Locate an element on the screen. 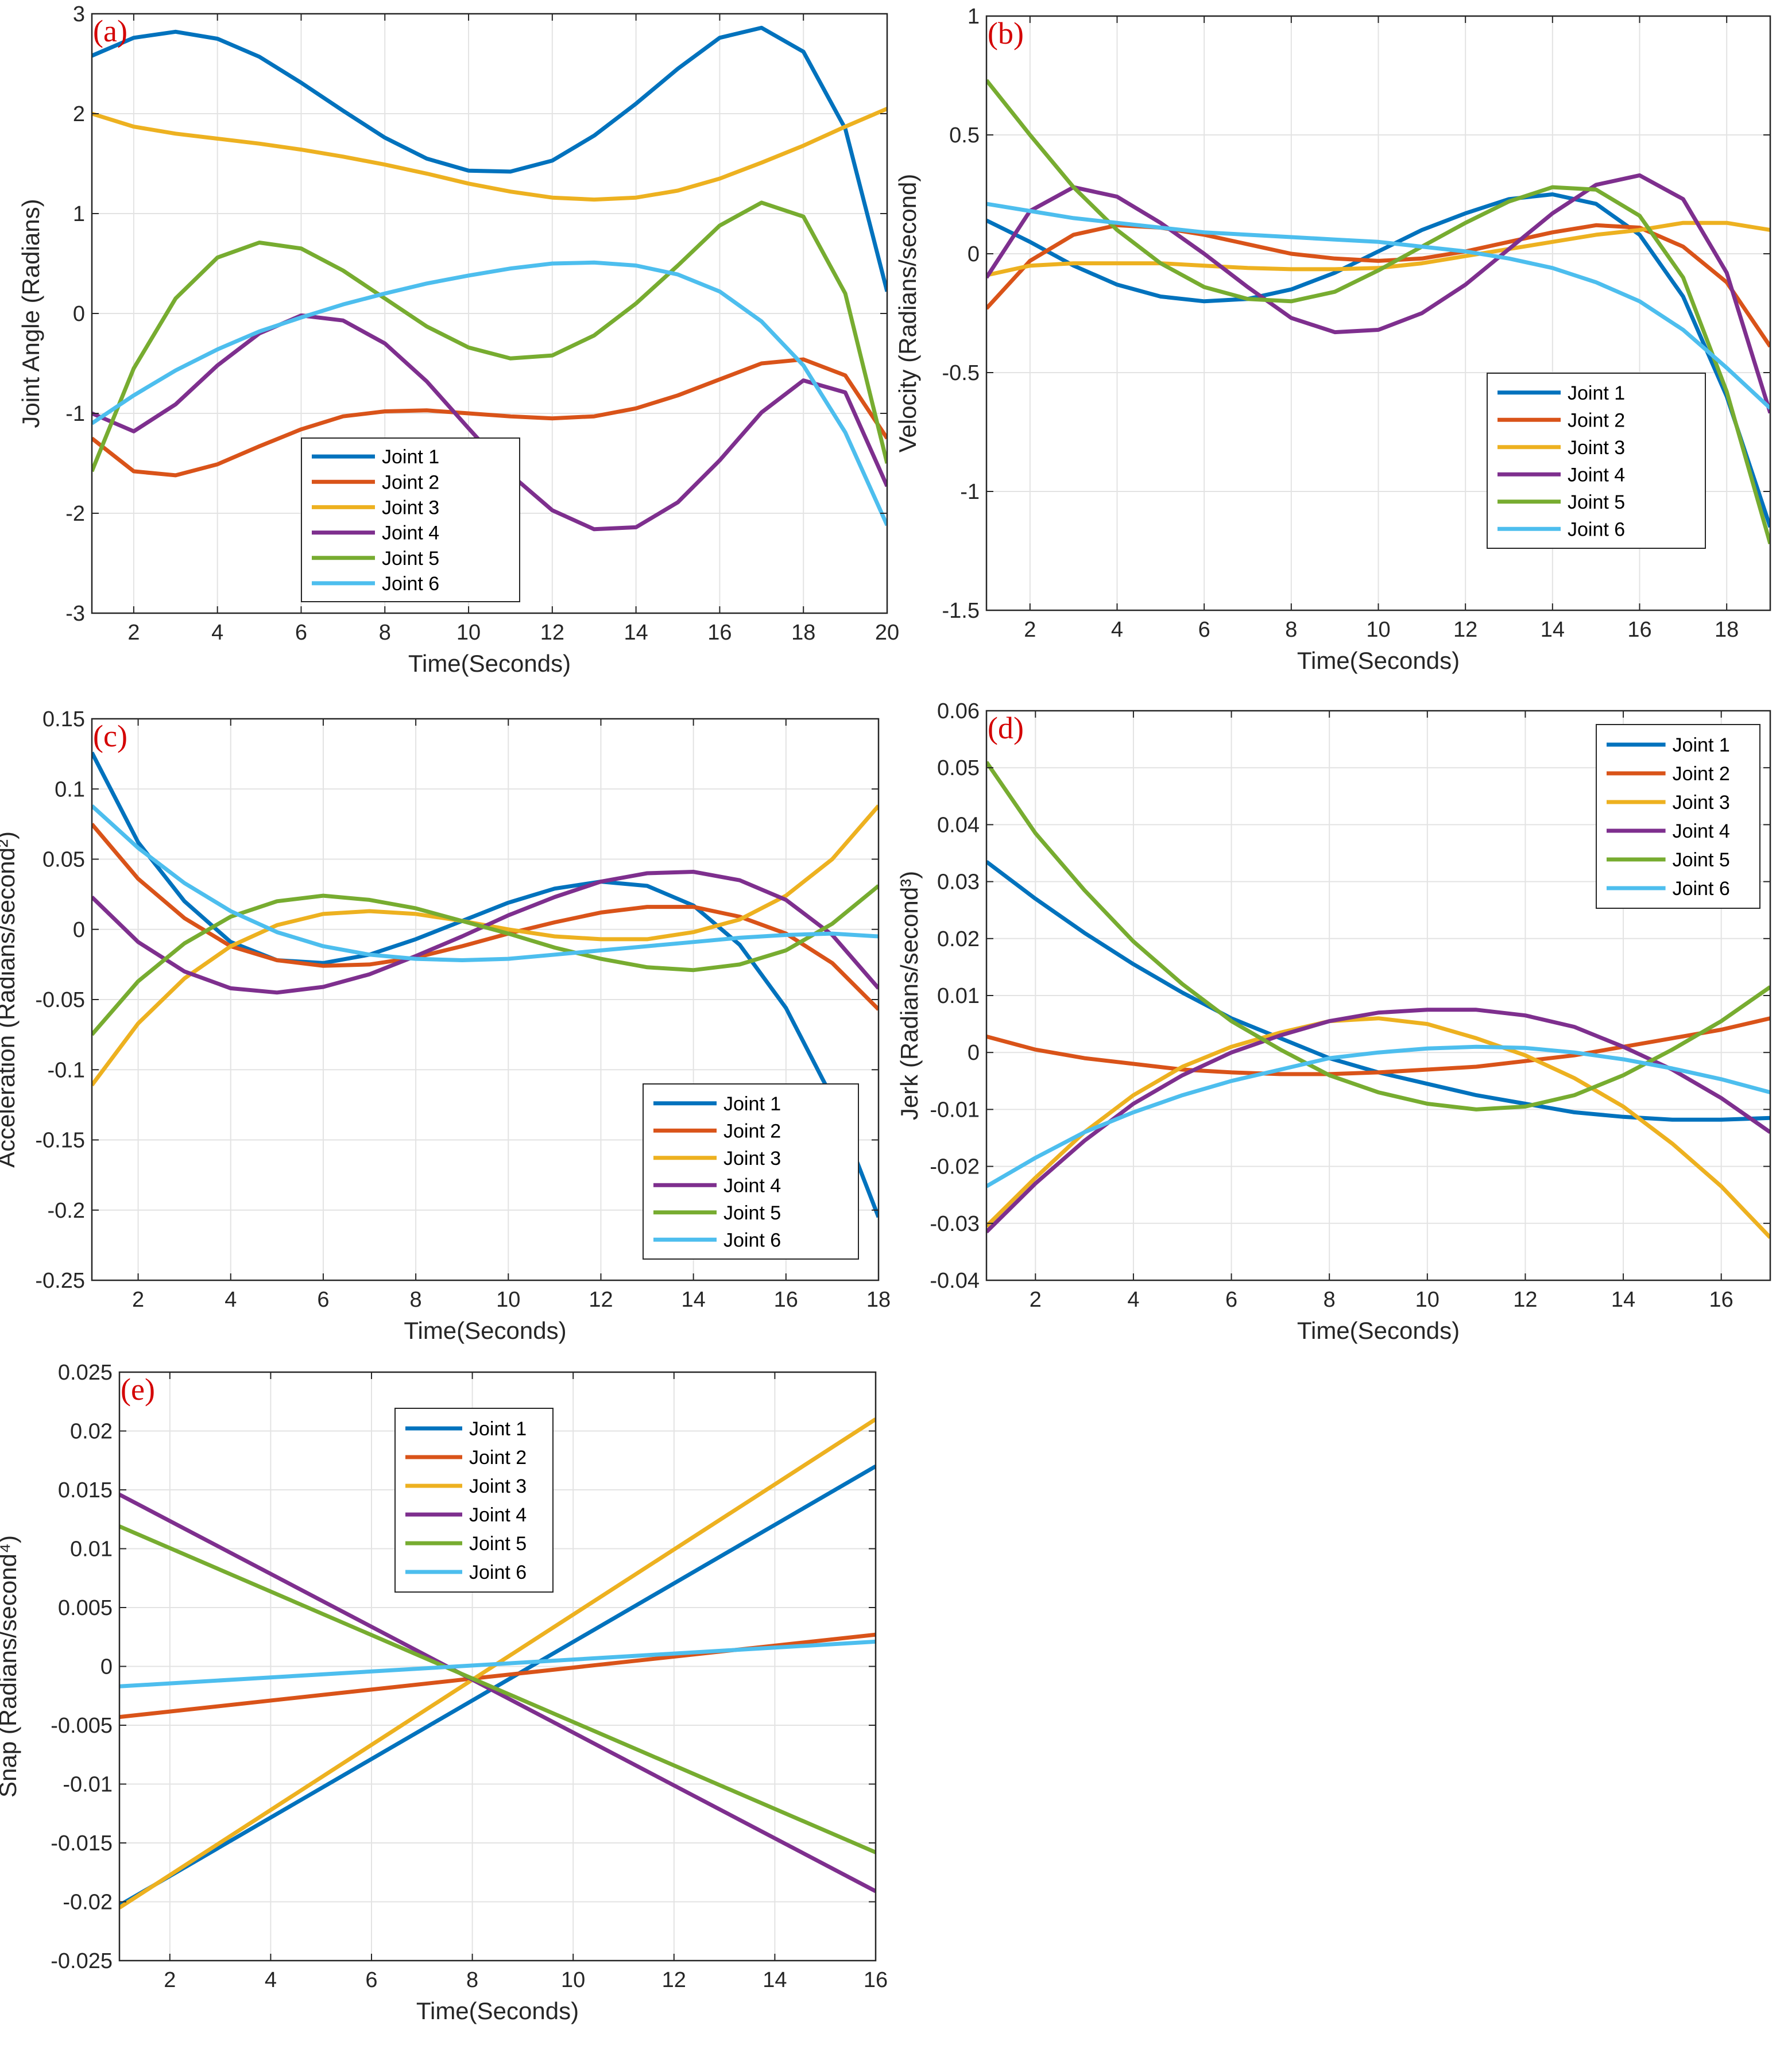 The width and height of the screenshot is (1780, 2072). y-tick-label: 3 is located at coordinates (79, 14).